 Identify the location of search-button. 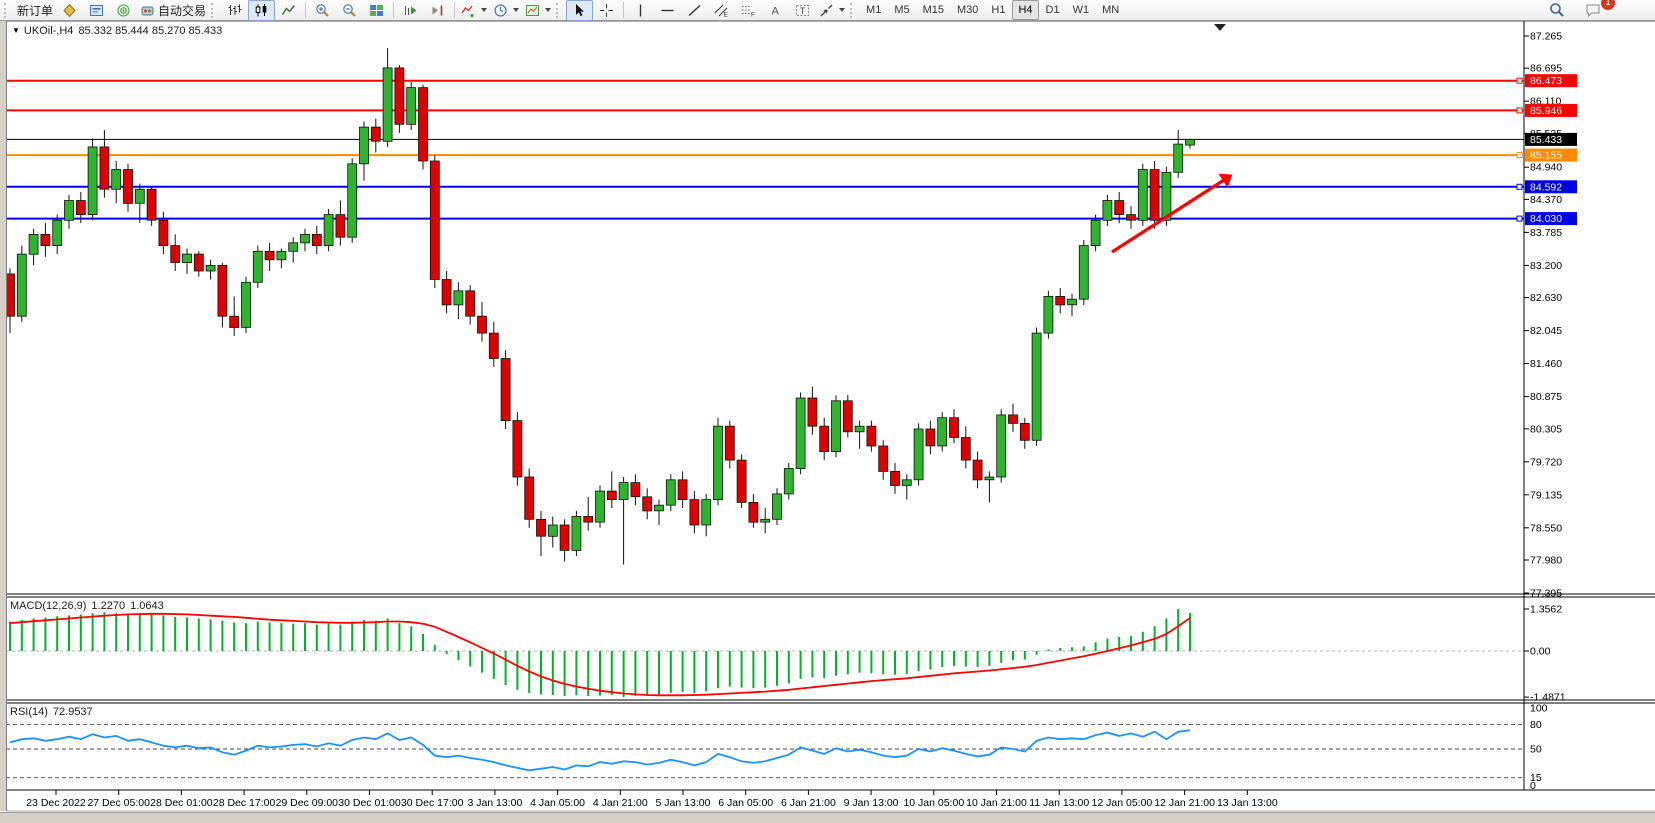
(1556, 10).